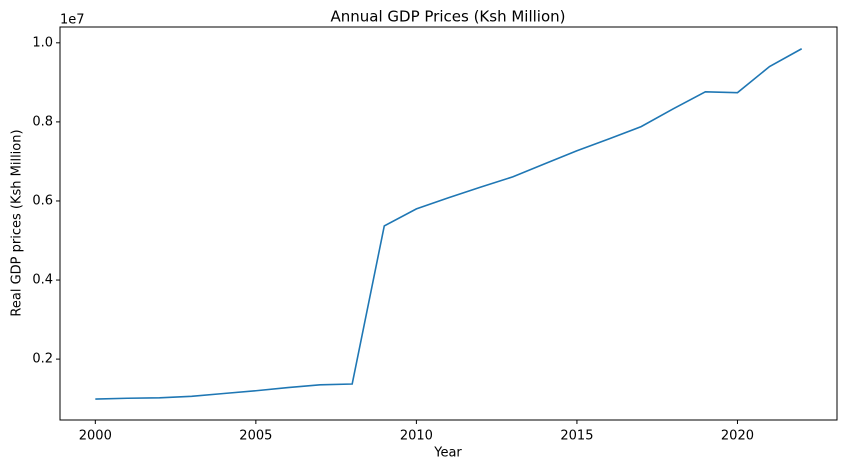  I want to click on y-tick-label: 0.2, so click(42, 359).